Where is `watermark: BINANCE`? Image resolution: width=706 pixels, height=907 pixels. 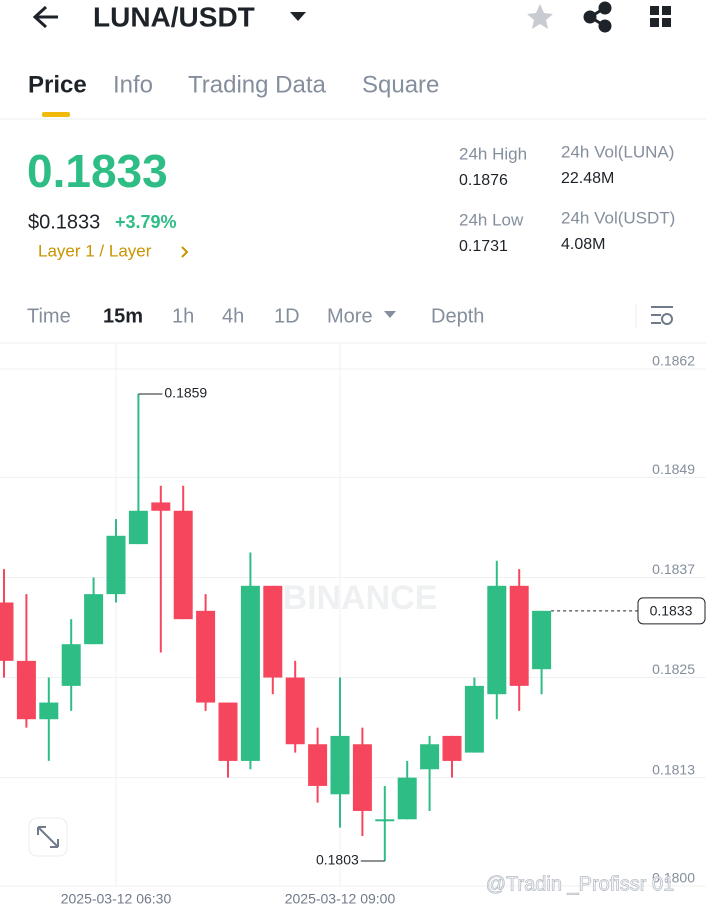 watermark: BINANCE is located at coordinates (360, 598).